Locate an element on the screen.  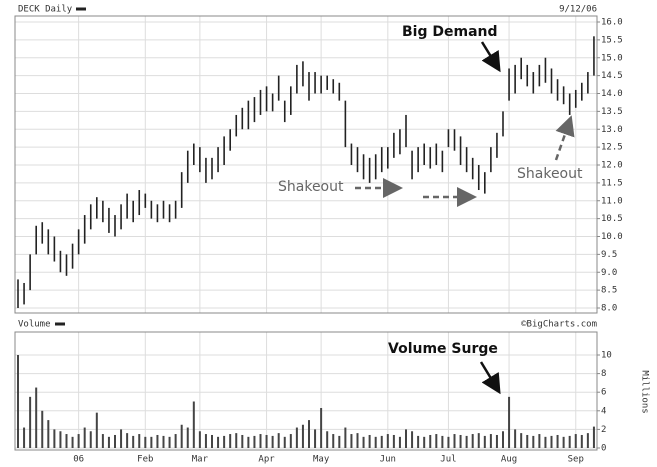
x-tick-label: Aug is located at coordinates (509, 460).